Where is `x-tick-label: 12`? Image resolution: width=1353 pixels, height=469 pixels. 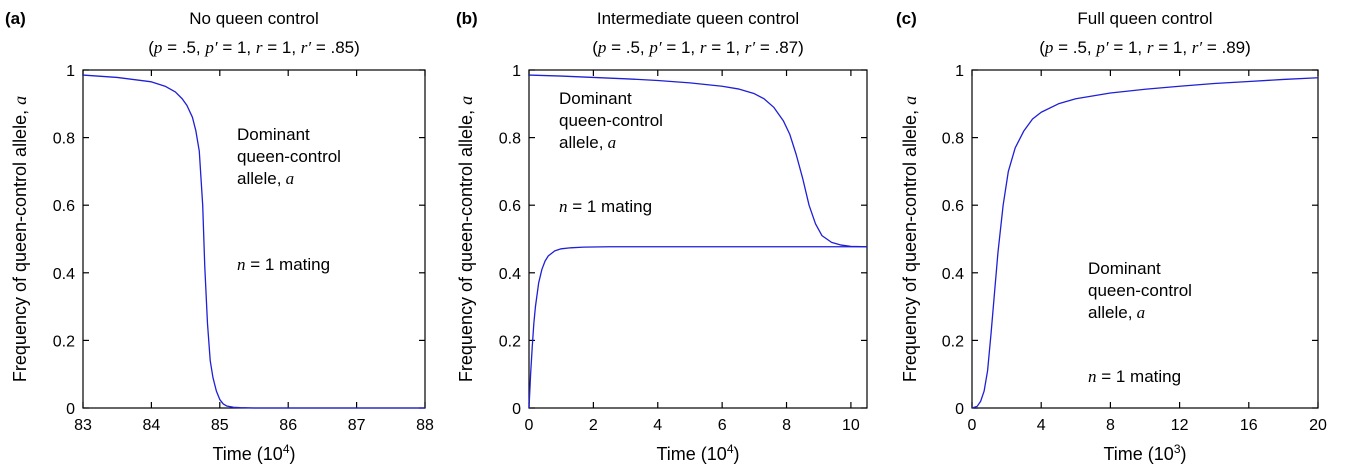 x-tick-label: 12 is located at coordinates (1180, 425).